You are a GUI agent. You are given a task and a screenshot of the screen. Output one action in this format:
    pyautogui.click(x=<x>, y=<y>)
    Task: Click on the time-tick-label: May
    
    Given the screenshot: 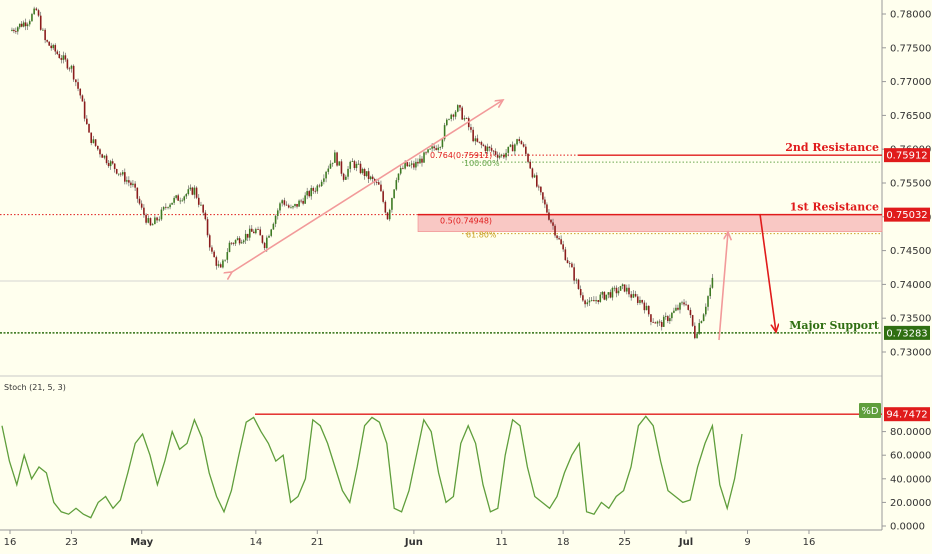 What is the action you would take?
    pyautogui.click(x=141, y=542)
    